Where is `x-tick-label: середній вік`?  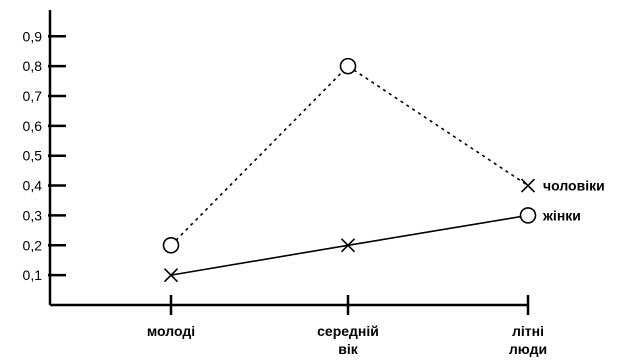 x-tick-label: середній вік is located at coordinates (348, 340).